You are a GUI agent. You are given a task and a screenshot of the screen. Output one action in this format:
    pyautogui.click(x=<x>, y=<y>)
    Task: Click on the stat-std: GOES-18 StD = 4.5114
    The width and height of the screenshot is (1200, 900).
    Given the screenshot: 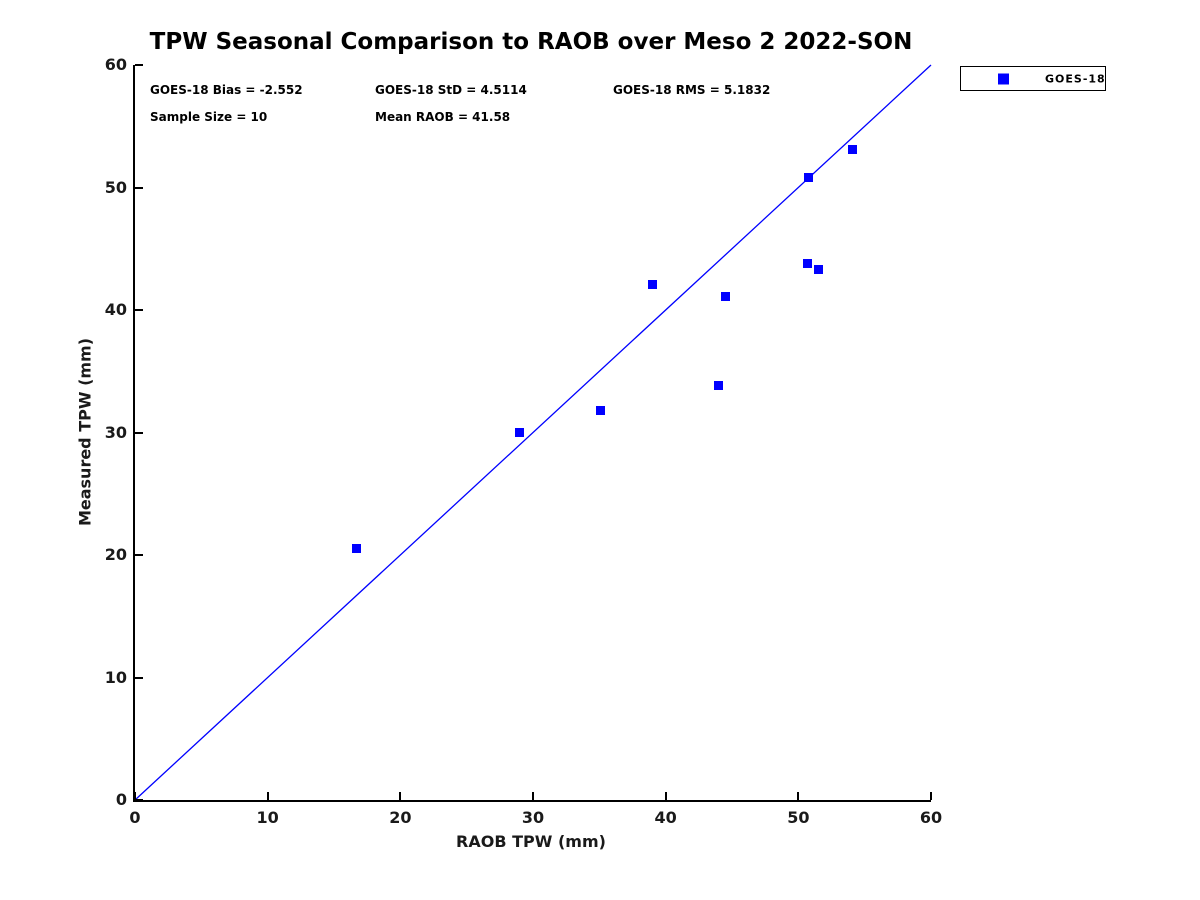 What is the action you would take?
    pyautogui.click(x=451, y=90)
    